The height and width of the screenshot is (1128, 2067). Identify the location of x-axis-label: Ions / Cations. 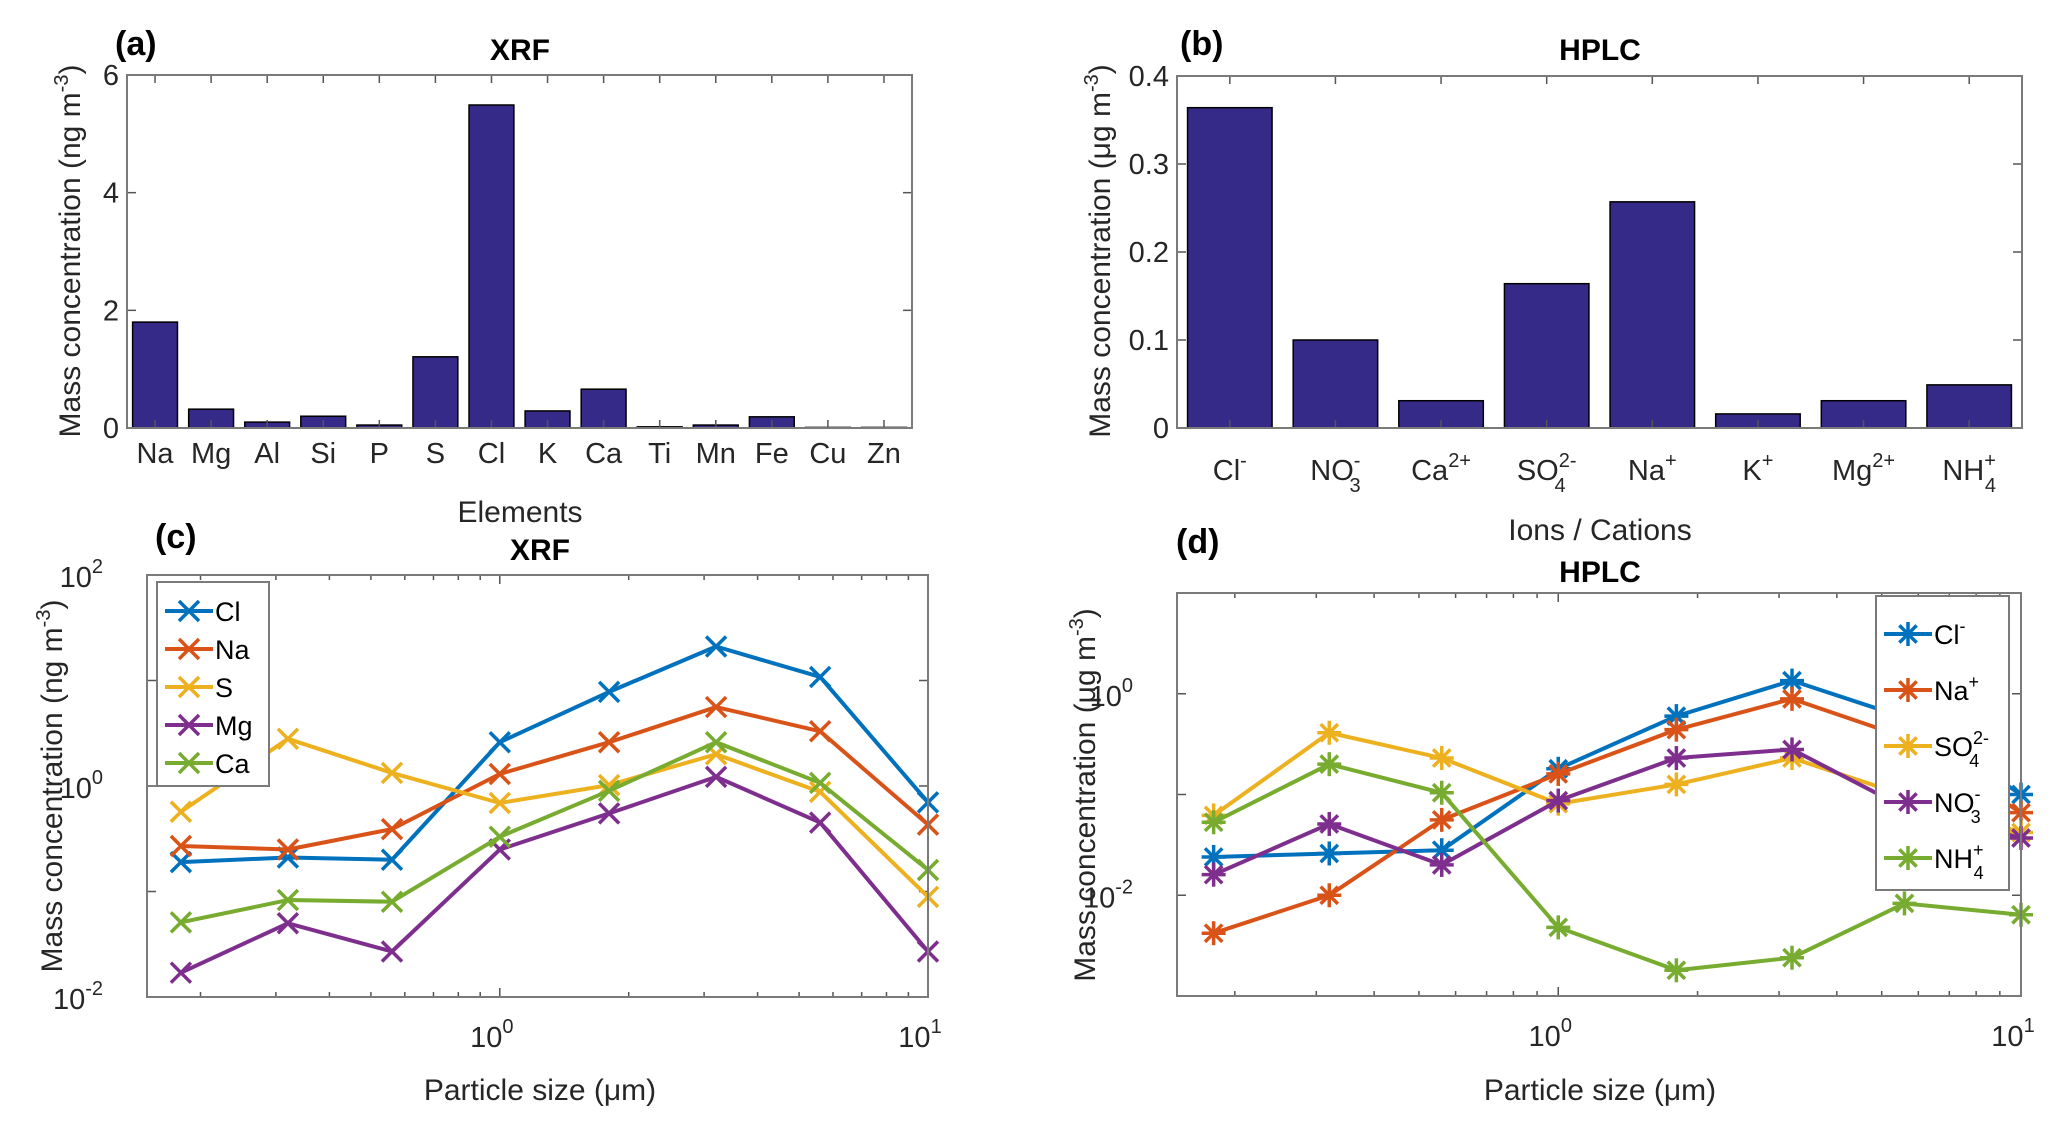
(1599, 530).